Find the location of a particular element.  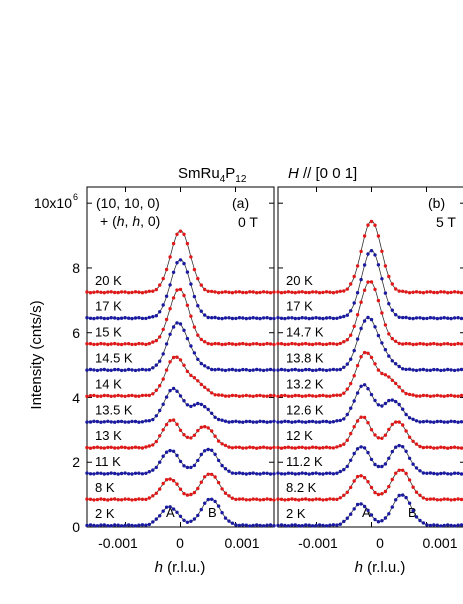

peak-label-b-B: B is located at coordinates (412, 512).